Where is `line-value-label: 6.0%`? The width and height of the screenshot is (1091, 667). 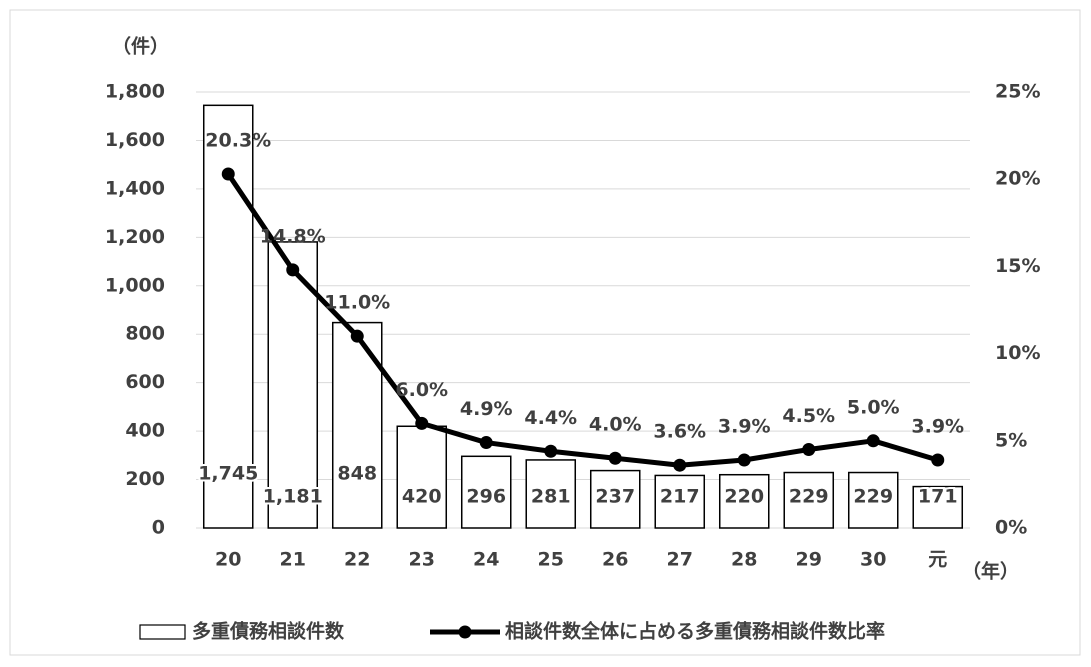 line-value-label: 6.0% is located at coordinates (421, 390).